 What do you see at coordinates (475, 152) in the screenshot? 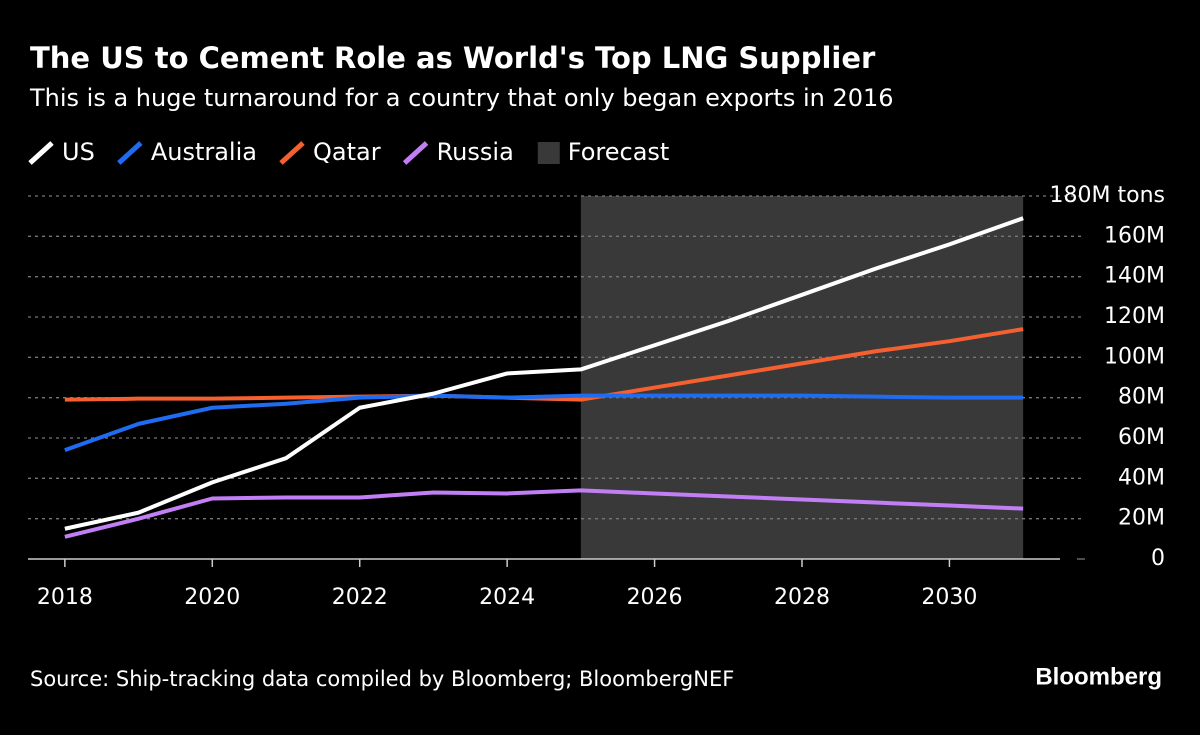
I see `legend-label: Russia` at bounding box center [475, 152].